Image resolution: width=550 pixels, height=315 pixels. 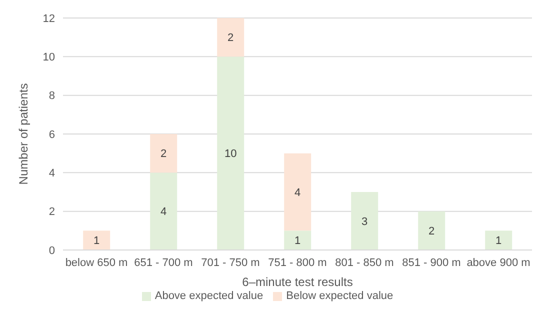 I want to click on y-tick-label: 0, so click(x=51, y=250).